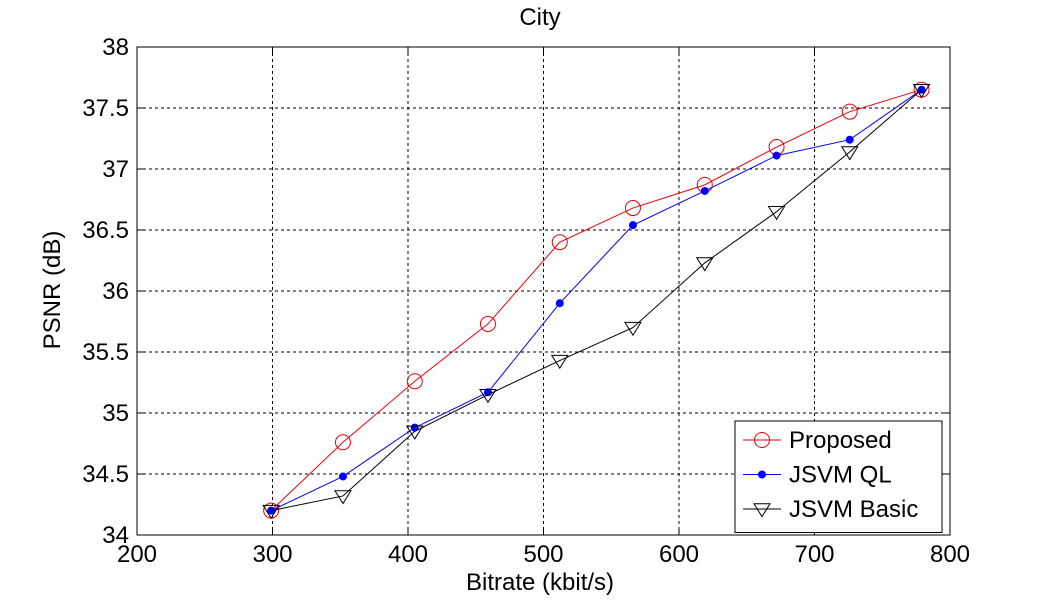  What do you see at coordinates (853, 509) in the screenshot?
I see `legend-label: JSVM Basic` at bounding box center [853, 509].